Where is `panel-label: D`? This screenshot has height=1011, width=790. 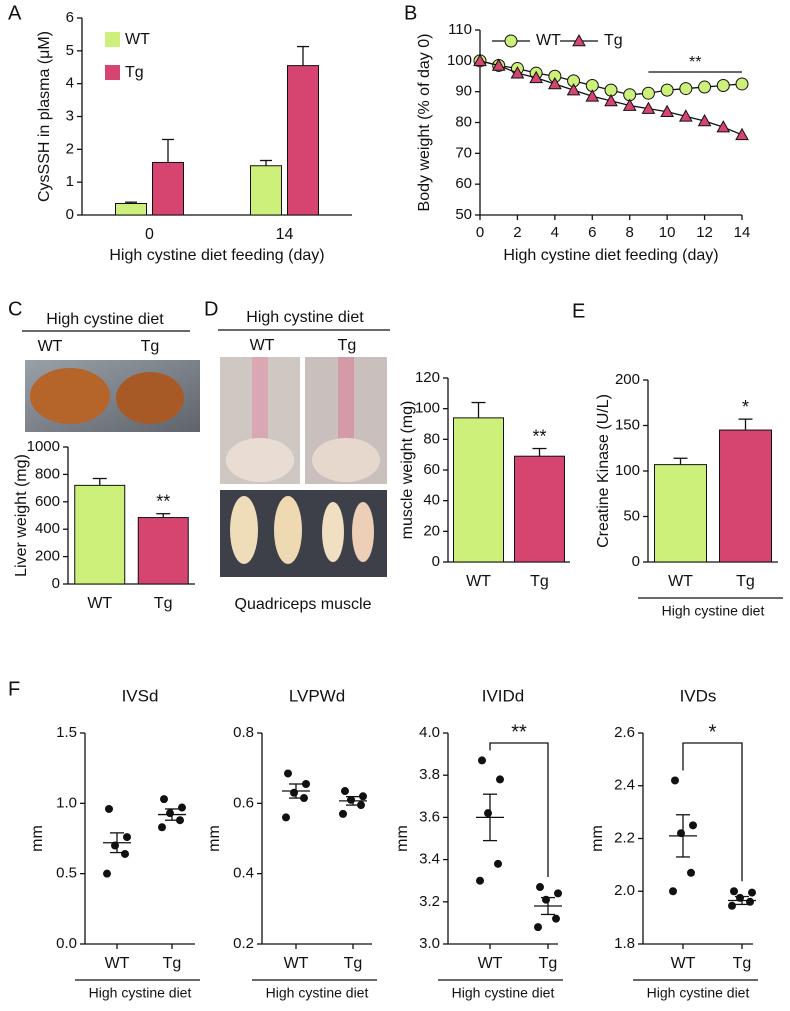 panel-label: D is located at coordinates (211, 309).